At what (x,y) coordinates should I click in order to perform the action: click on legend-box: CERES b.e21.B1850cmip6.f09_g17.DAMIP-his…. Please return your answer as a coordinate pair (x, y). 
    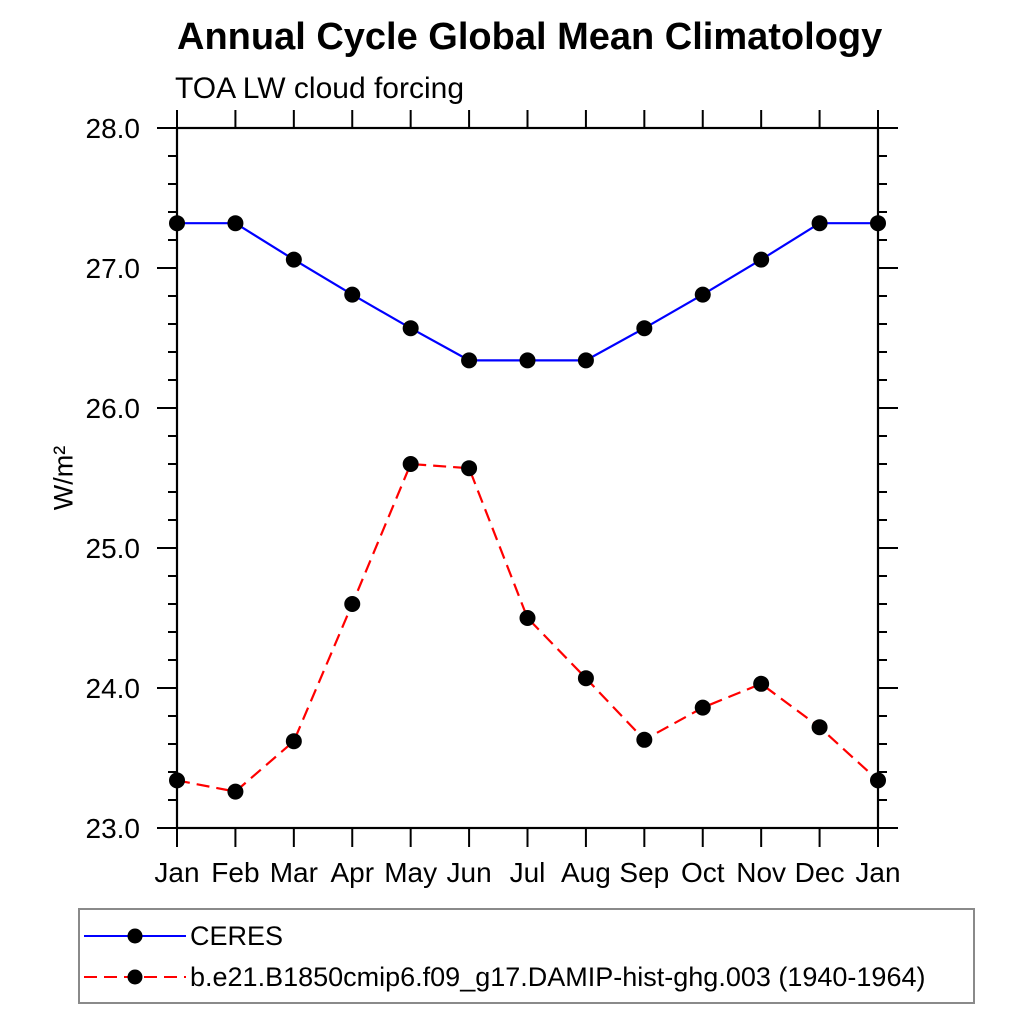
    Looking at the image, I should click on (526, 956).